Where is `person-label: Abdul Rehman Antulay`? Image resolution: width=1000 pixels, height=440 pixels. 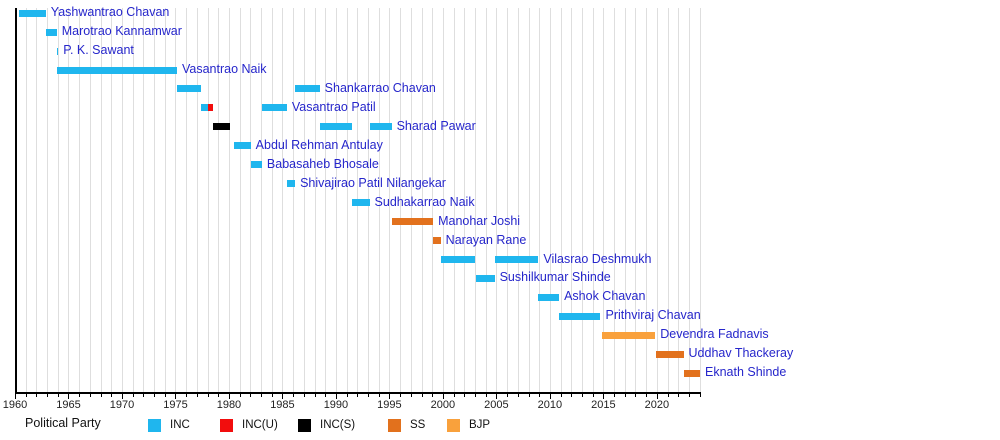
person-label: Abdul Rehman Antulay is located at coordinates (319, 144).